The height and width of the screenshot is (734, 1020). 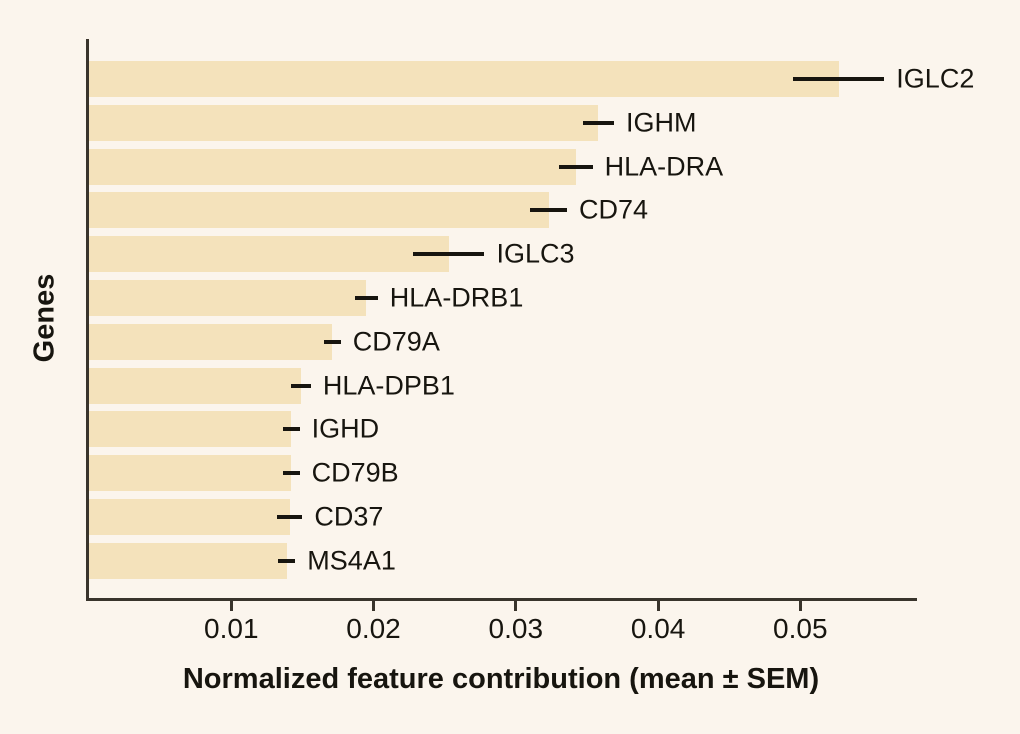 I want to click on error-bar-ms4a1, so click(x=287, y=560).